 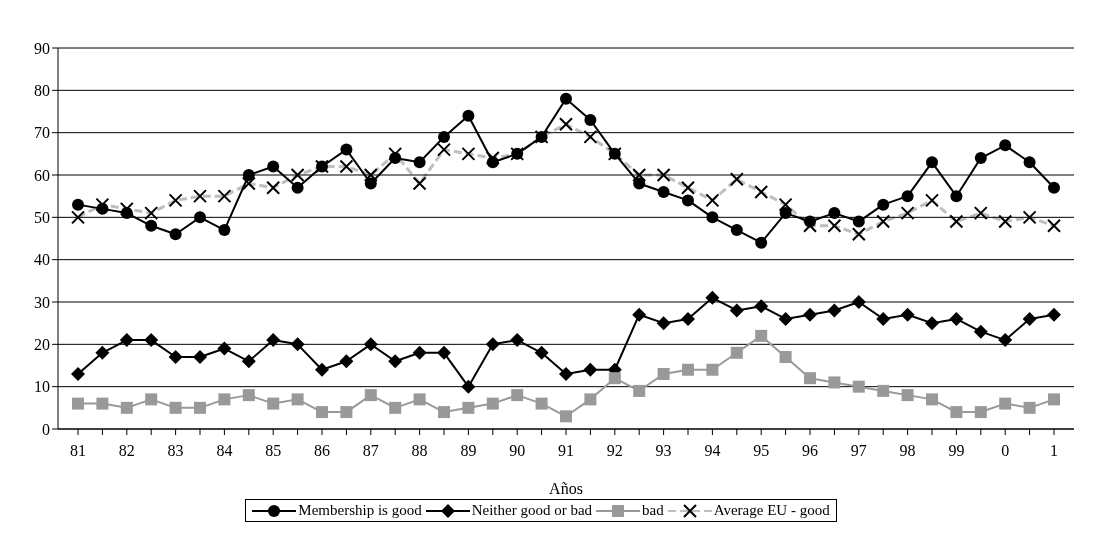 What do you see at coordinates (566, 451) in the screenshot?
I see `x-tick-label: 91` at bounding box center [566, 451].